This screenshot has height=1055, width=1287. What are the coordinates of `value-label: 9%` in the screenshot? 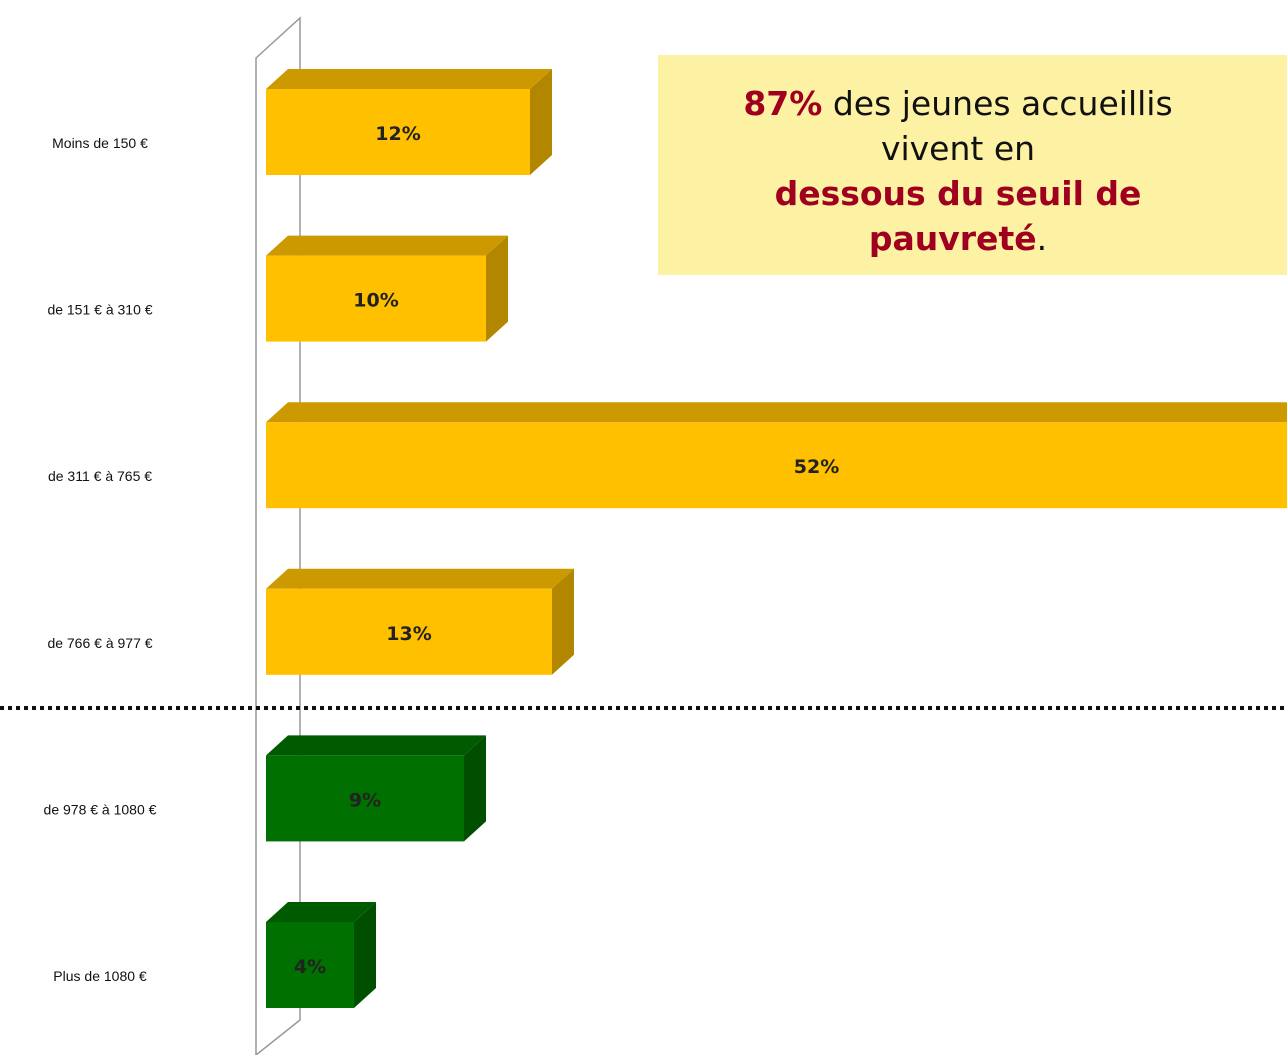 It's located at (365, 800).